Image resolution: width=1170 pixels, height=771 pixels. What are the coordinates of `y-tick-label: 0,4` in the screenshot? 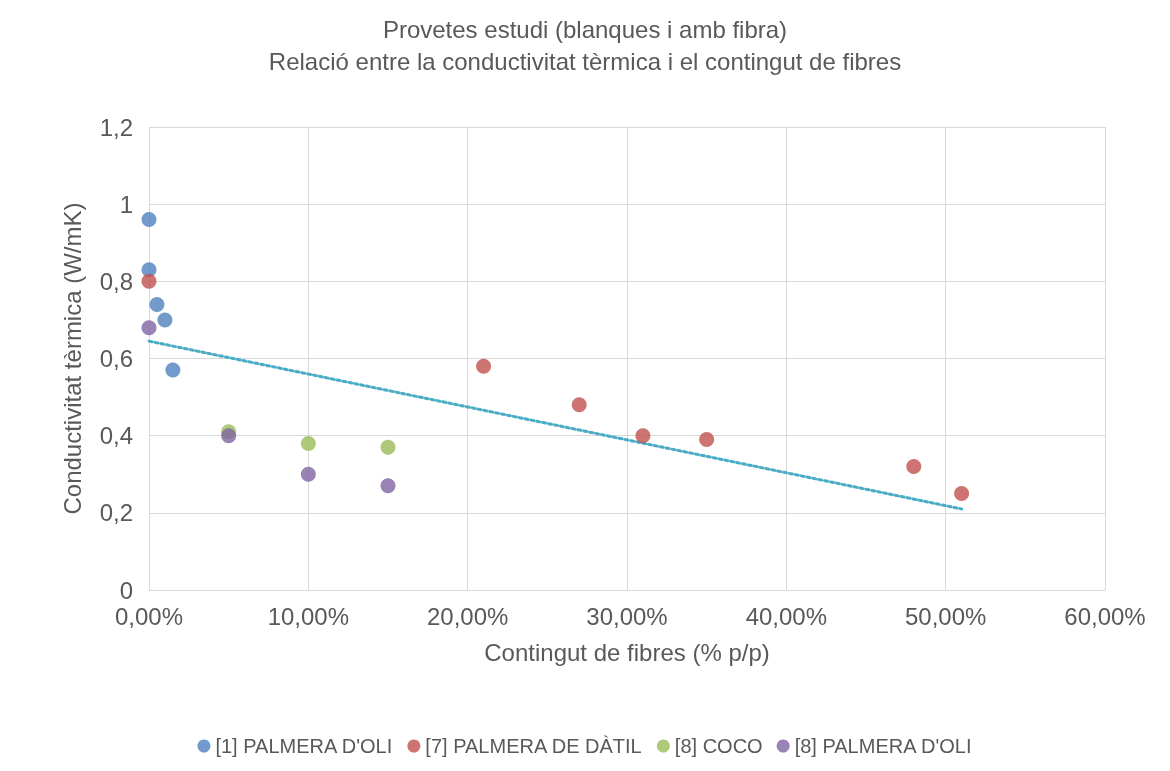 It's located at (116, 436).